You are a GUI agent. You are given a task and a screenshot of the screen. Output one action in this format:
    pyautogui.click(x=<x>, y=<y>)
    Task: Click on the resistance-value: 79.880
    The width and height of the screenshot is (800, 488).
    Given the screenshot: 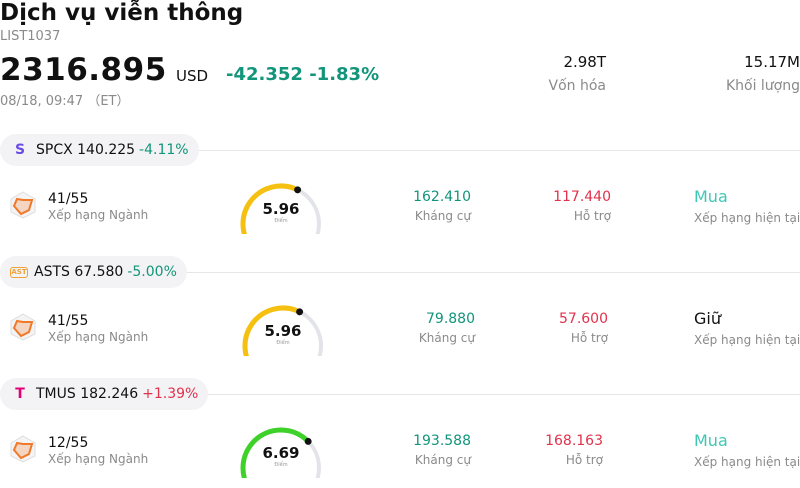 What is the action you would take?
    pyautogui.click(x=450, y=319)
    